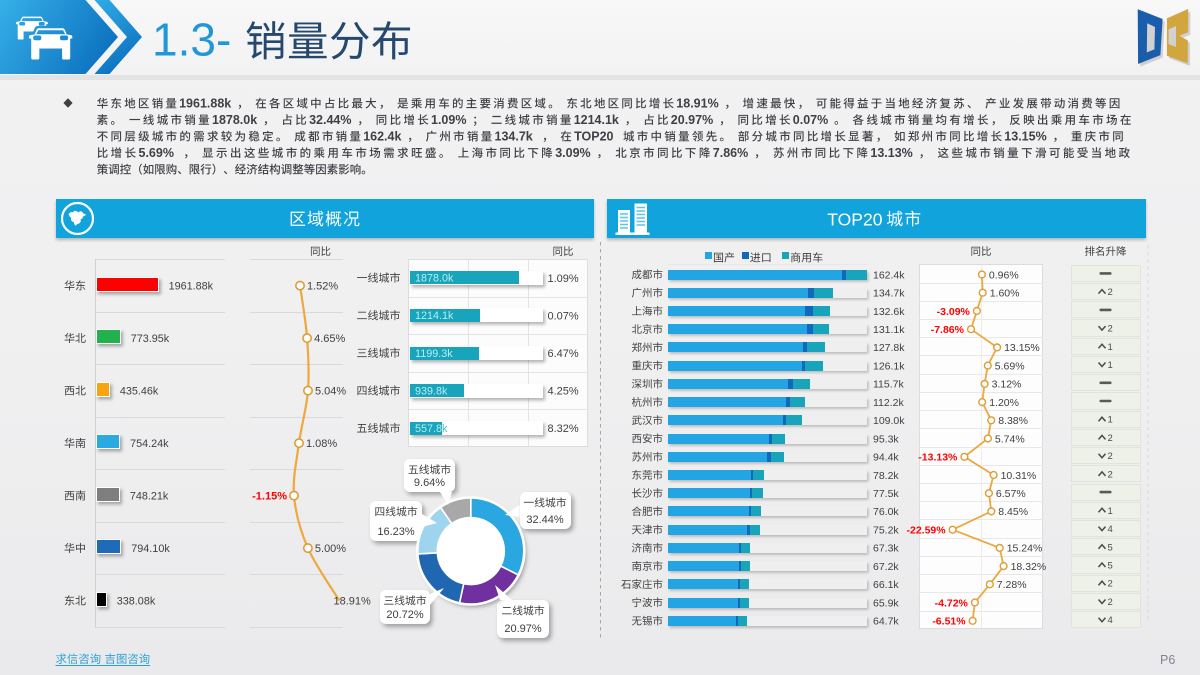 This screenshot has height=675, width=1200. What do you see at coordinates (431, 391) in the screenshot?
I see `svg-text: 939.8k` at bounding box center [431, 391].